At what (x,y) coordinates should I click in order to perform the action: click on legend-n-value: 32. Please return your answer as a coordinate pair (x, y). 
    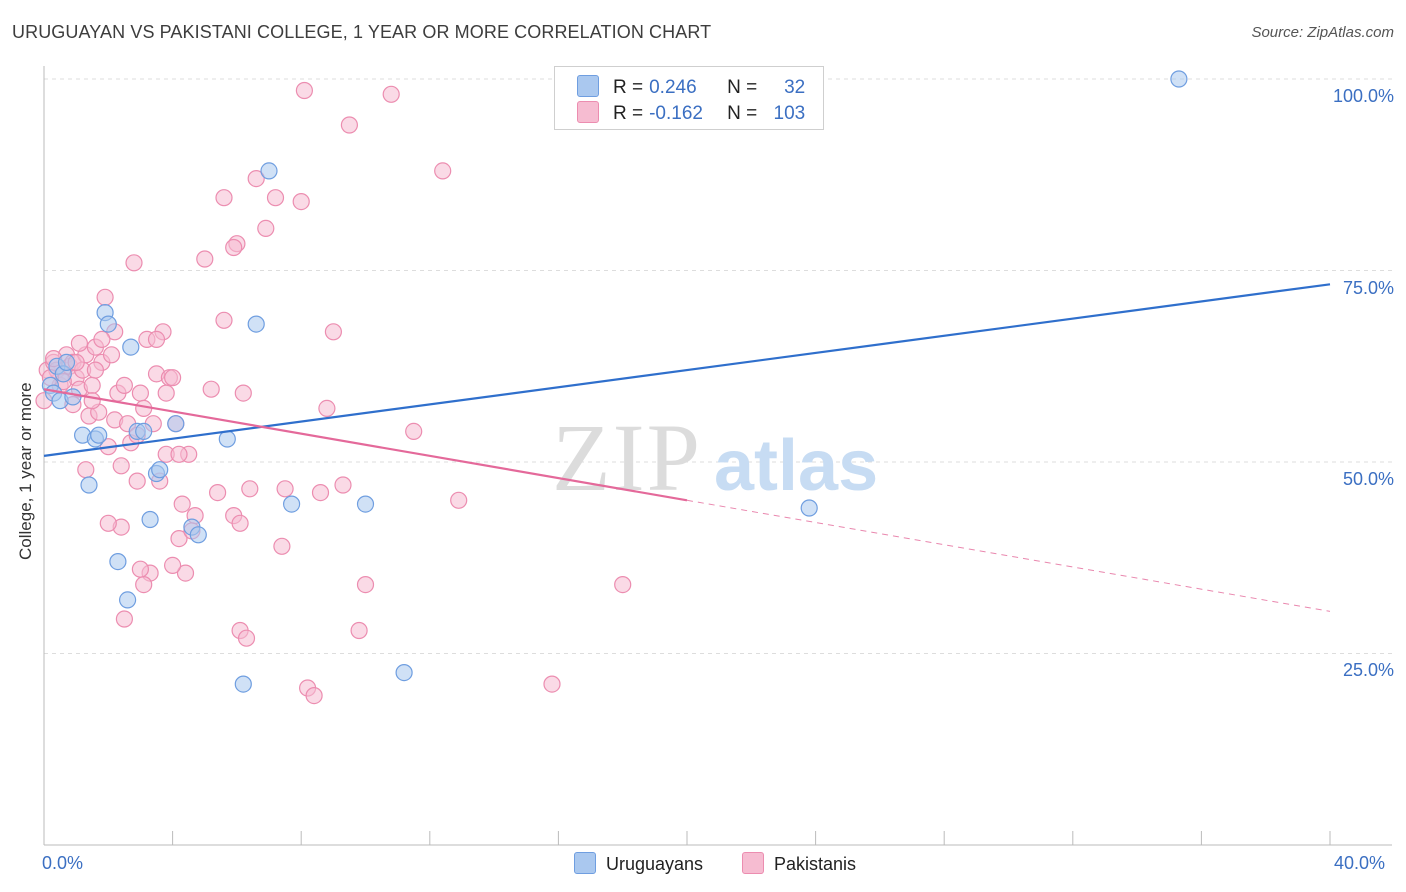
    Looking at the image, I should click on (795, 87).